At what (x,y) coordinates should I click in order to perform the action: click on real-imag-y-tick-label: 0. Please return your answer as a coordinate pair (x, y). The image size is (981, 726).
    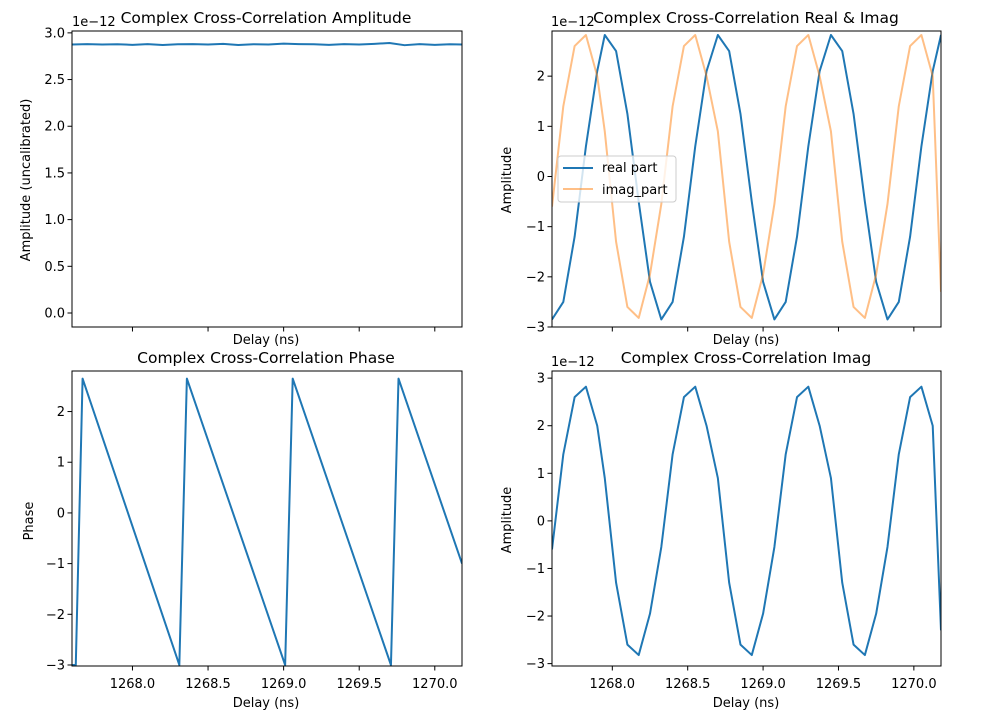
    Looking at the image, I should click on (541, 177).